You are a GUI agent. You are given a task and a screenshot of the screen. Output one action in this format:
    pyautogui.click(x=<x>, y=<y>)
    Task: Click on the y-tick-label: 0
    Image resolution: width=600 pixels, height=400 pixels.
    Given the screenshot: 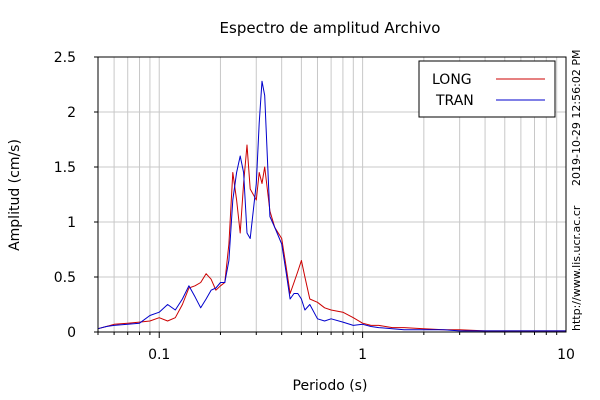 What is the action you would take?
    pyautogui.click(x=71, y=333)
    